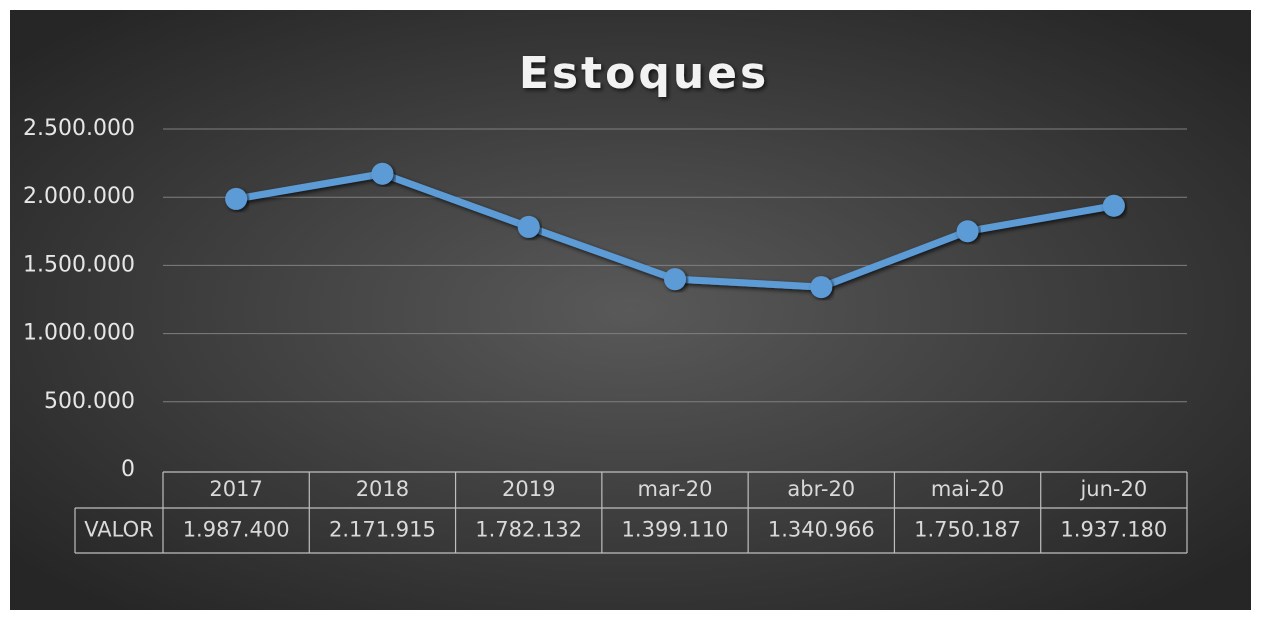 The image size is (1261, 618). Describe the element at coordinates (79, 128) in the screenshot. I see `y-tick-label: 2.500.000` at that location.